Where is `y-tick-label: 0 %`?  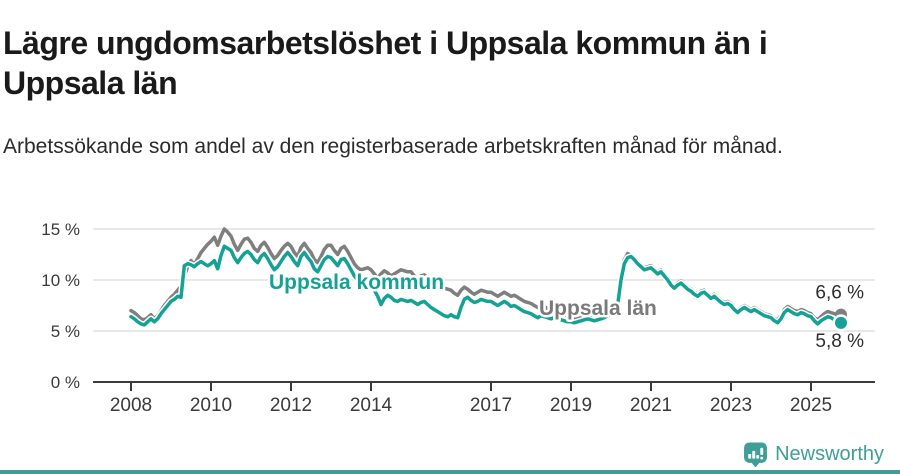
y-tick-label: 0 % is located at coordinates (65, 382).